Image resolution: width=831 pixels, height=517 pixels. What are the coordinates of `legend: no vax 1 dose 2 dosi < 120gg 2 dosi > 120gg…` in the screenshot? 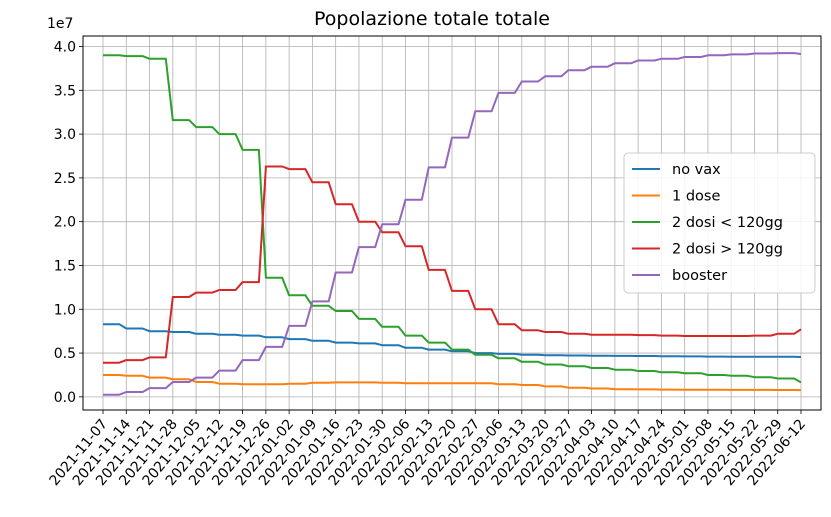 It's located at (719, 223).